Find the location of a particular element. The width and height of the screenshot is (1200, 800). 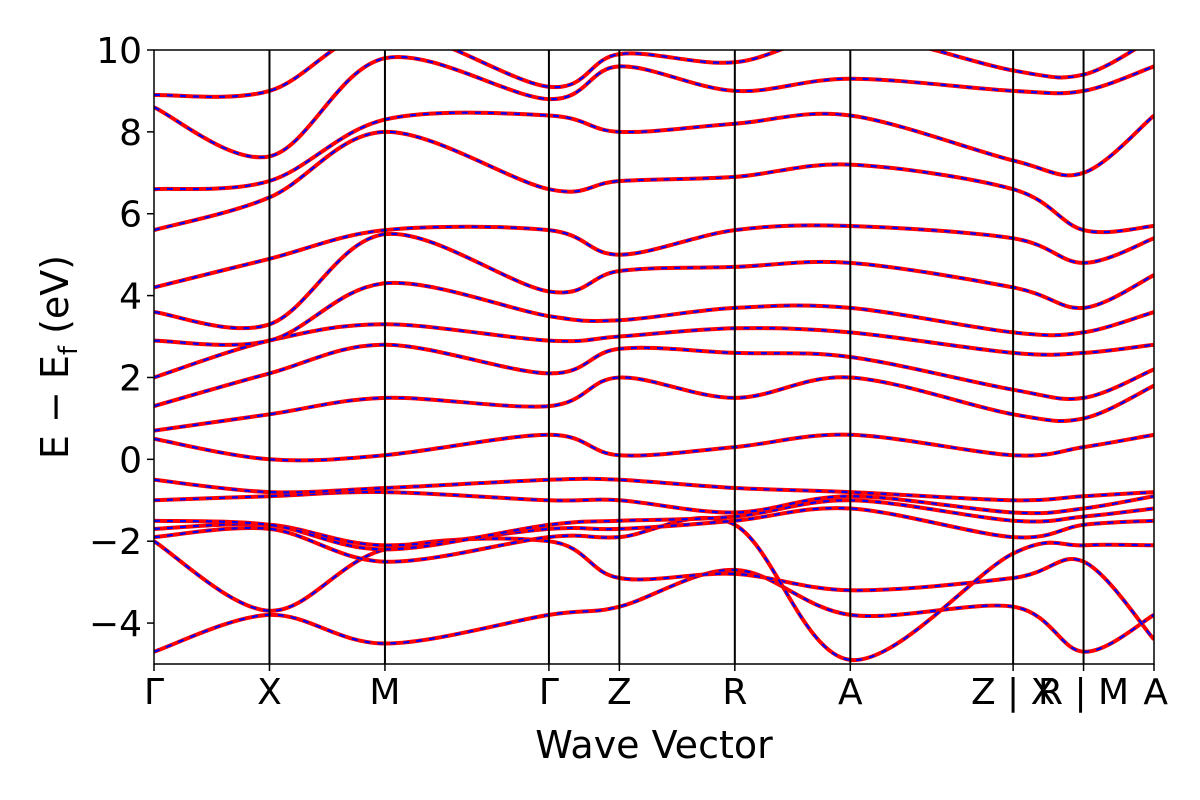

y-tick-label: 2 is located at coordinates (130, 378).